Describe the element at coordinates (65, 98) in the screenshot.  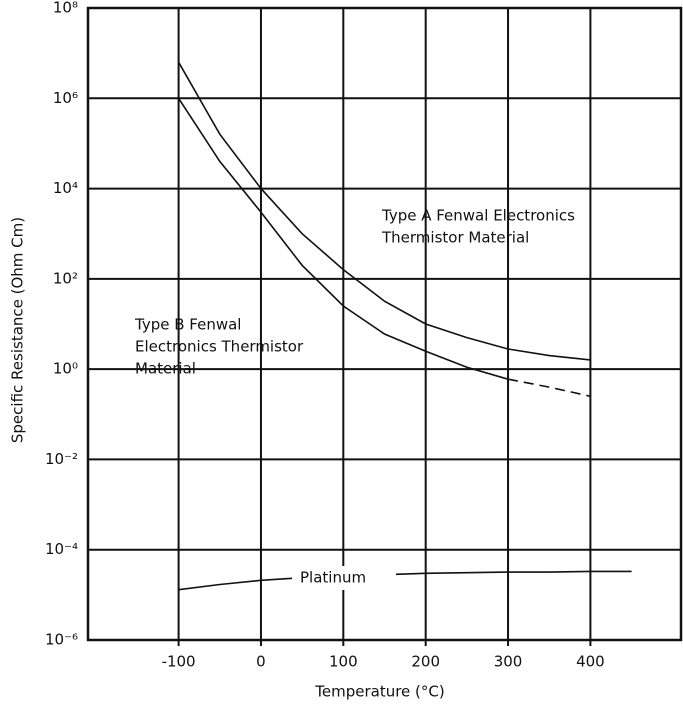
I see `y-tick-label: 10⁶` at that location.